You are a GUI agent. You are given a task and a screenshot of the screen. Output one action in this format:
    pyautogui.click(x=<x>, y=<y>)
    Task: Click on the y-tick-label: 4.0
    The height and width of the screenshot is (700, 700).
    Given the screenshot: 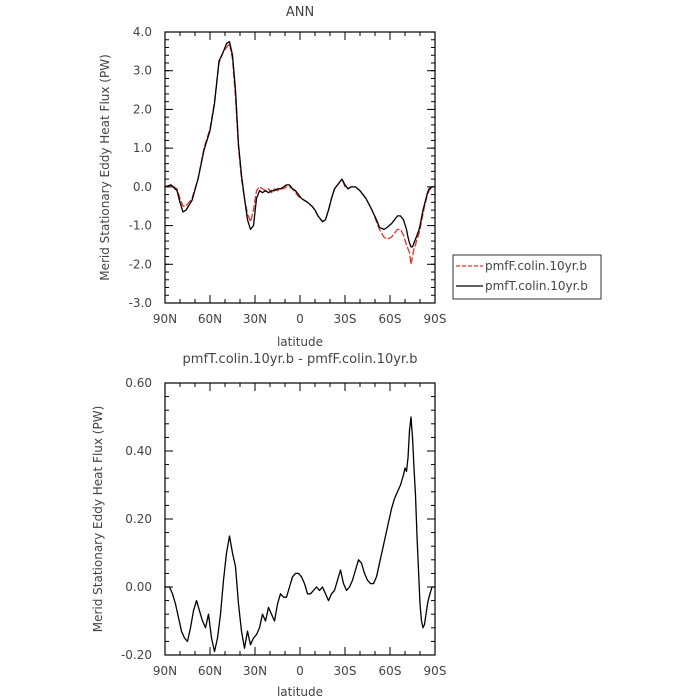 What is the action you would take?
    pyautogui.click(x=142, y=32)
    